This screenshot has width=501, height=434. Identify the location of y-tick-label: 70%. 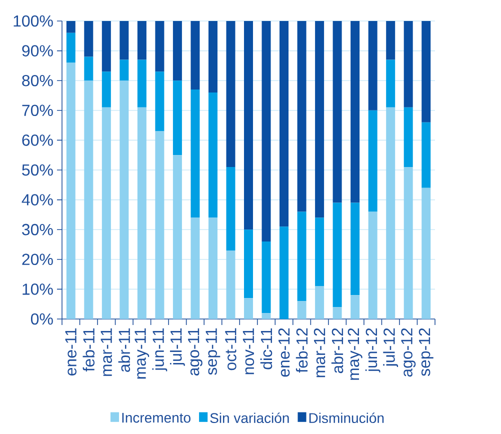
(37, 110).